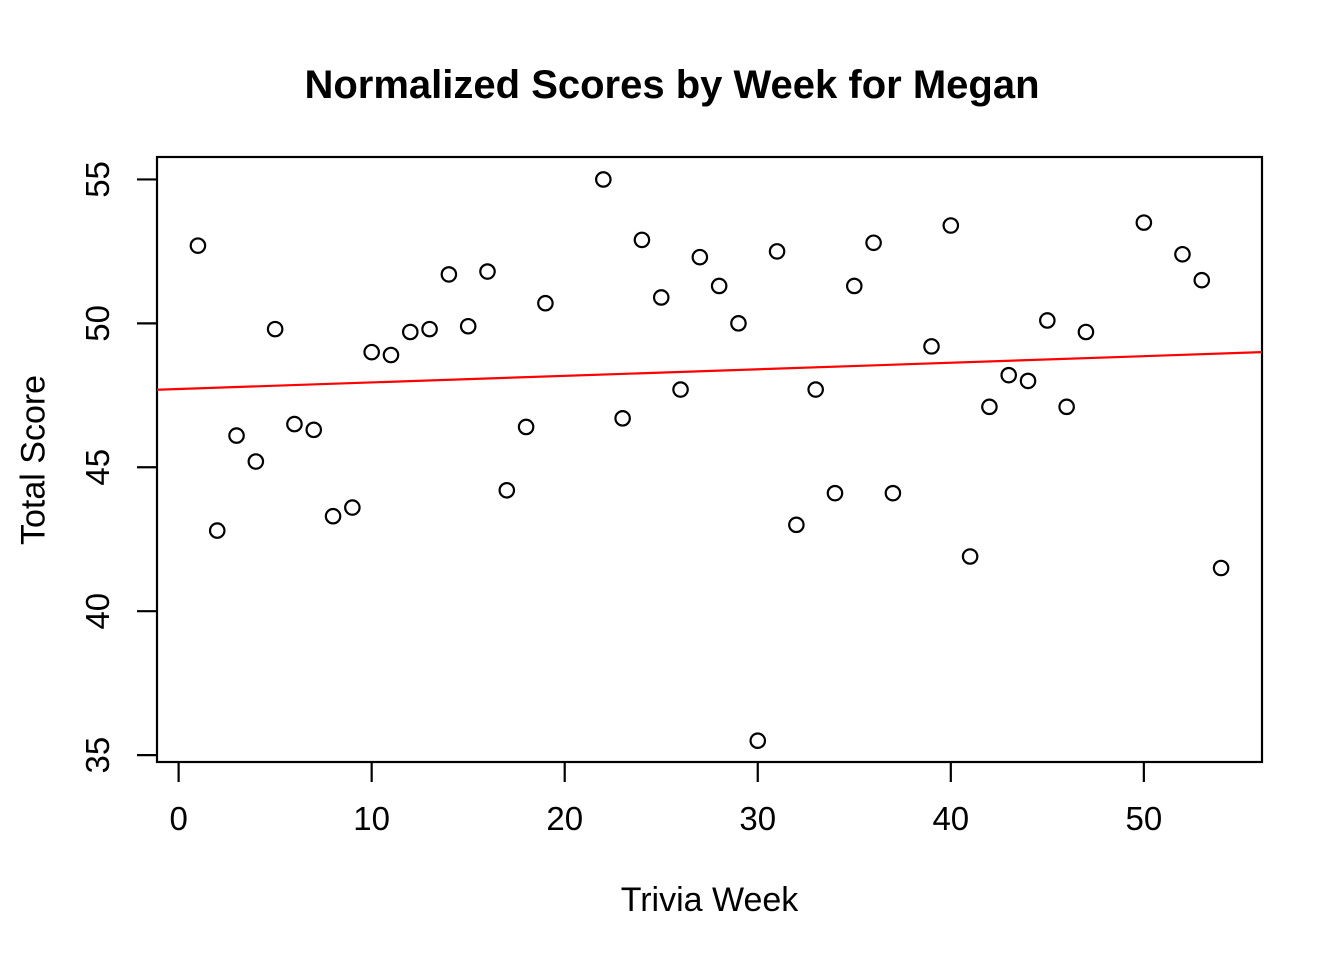 The width and height of the screenshot is (1344, 960). What do you see at coordinates (178, 818) in the screenshot?
I see `x-axis-tick-label: 0` at bounding box center [178, 818].